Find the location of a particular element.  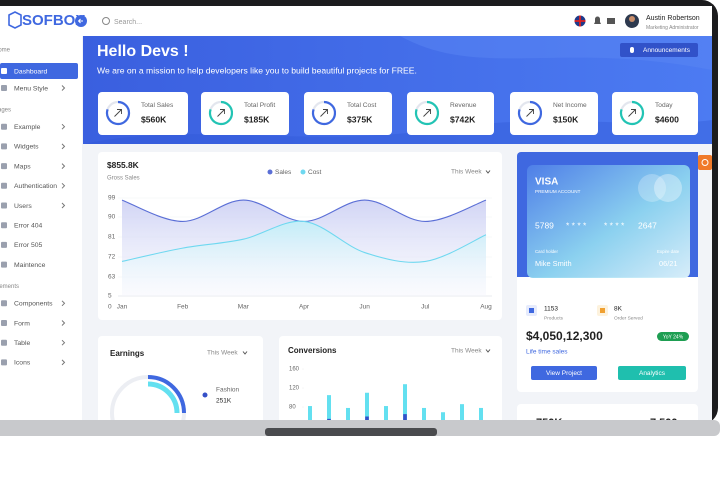

sidebar-item: Form is located at coordinates (22, 323).